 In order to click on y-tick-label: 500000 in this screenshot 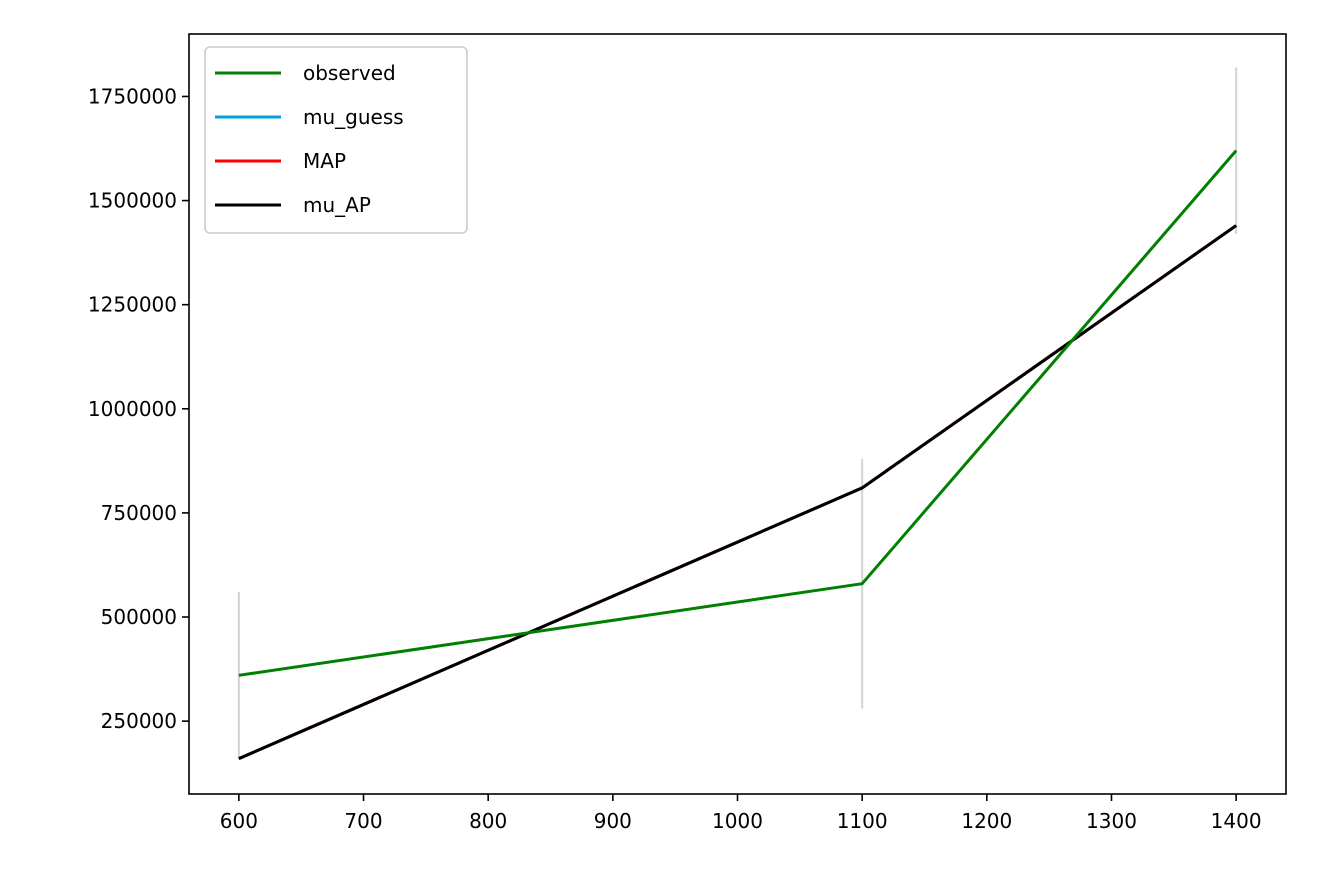, I will do `click(139, 617)`.